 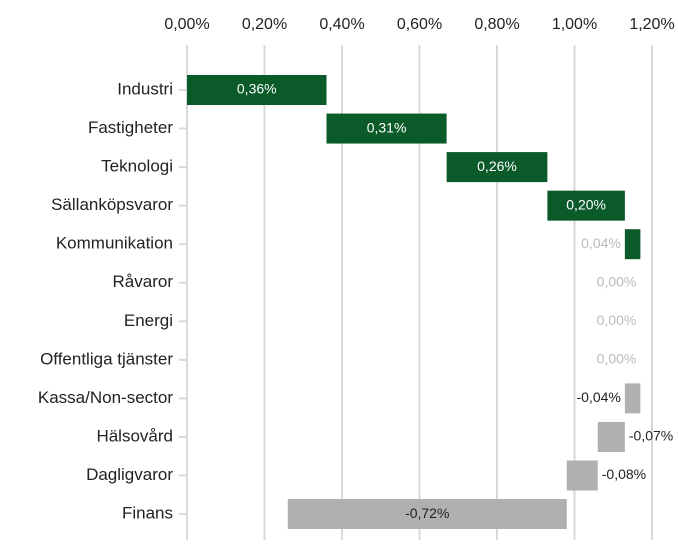 I want to click on y-tick-label: Finans, so click(x=147, y=513).